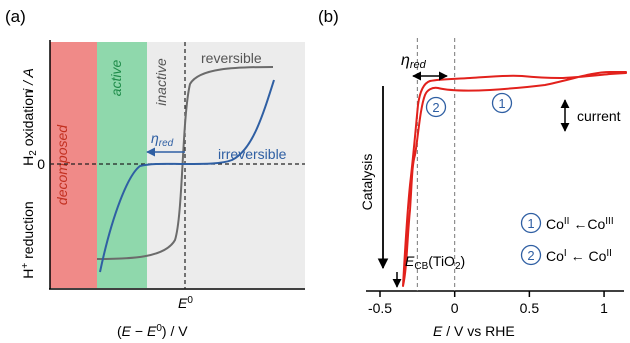 The image size is (630, 343). I want to click on peak-1-number: 1, so click(501, 103).